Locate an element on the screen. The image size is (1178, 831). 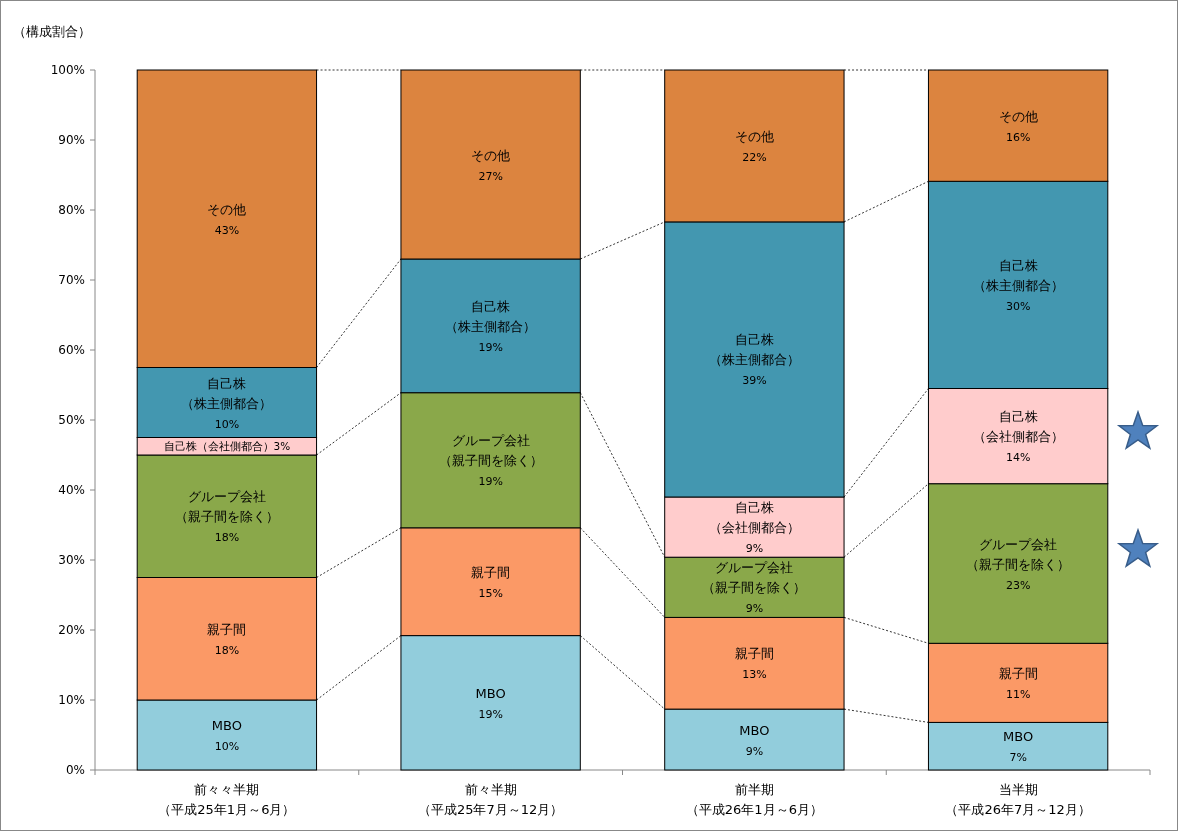
series-label: グループ会社（親子間を除く） is located at coordinates (754, 578).